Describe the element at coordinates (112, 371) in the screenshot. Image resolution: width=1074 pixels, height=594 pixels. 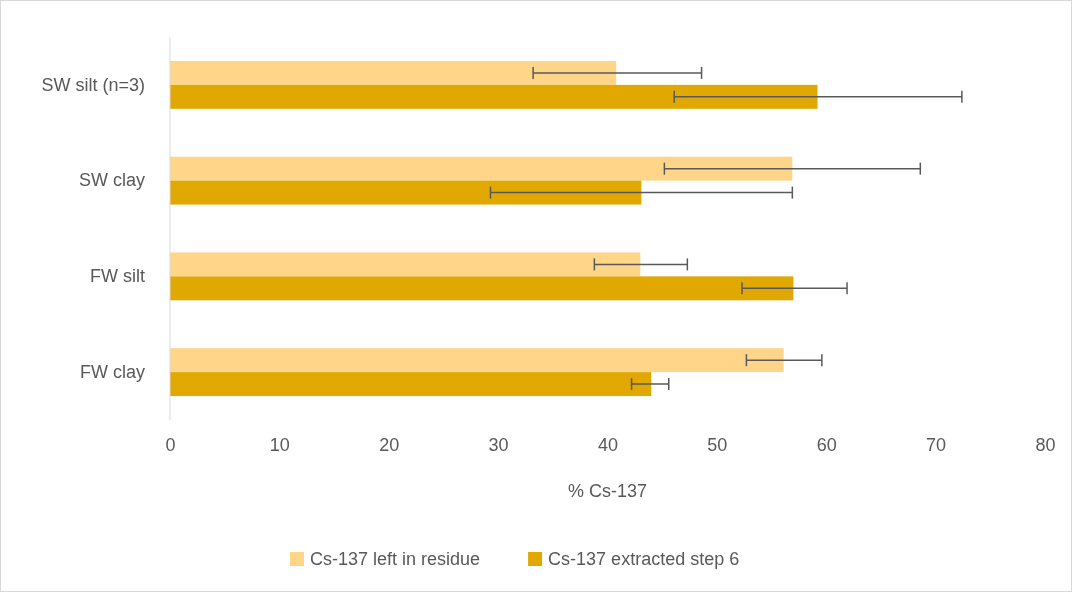
I see `y-tick-label: FW clay` at that location.